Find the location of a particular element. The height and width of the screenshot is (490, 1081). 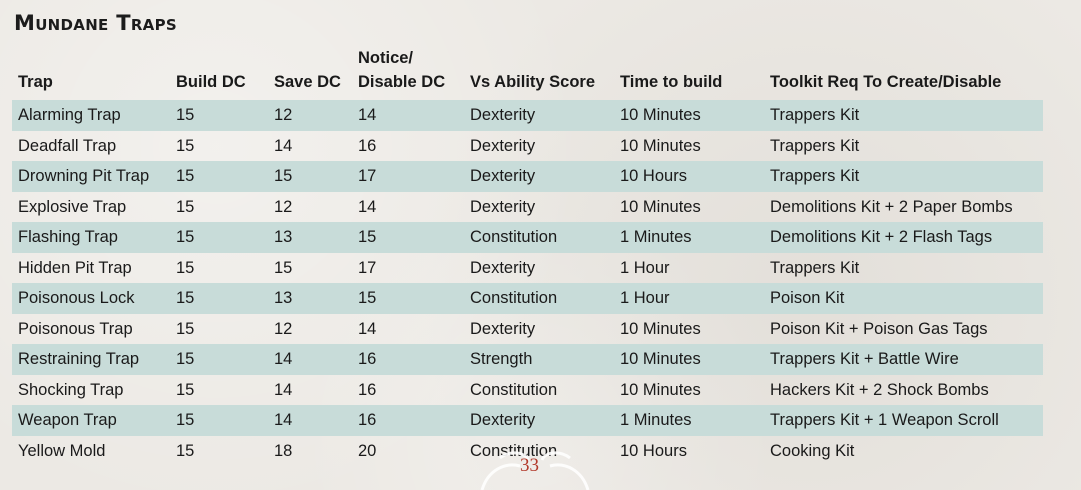

cell-trap-name: Hidden Pit Trap is located at coordinates (75, 267).